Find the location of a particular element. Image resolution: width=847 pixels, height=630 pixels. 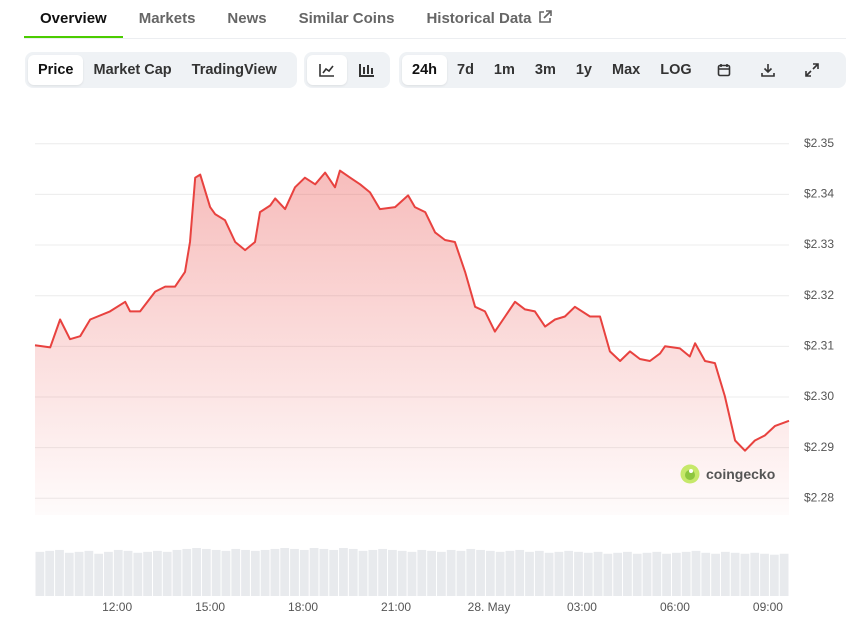

range-button: LOG is located at coordinates (676, 70).